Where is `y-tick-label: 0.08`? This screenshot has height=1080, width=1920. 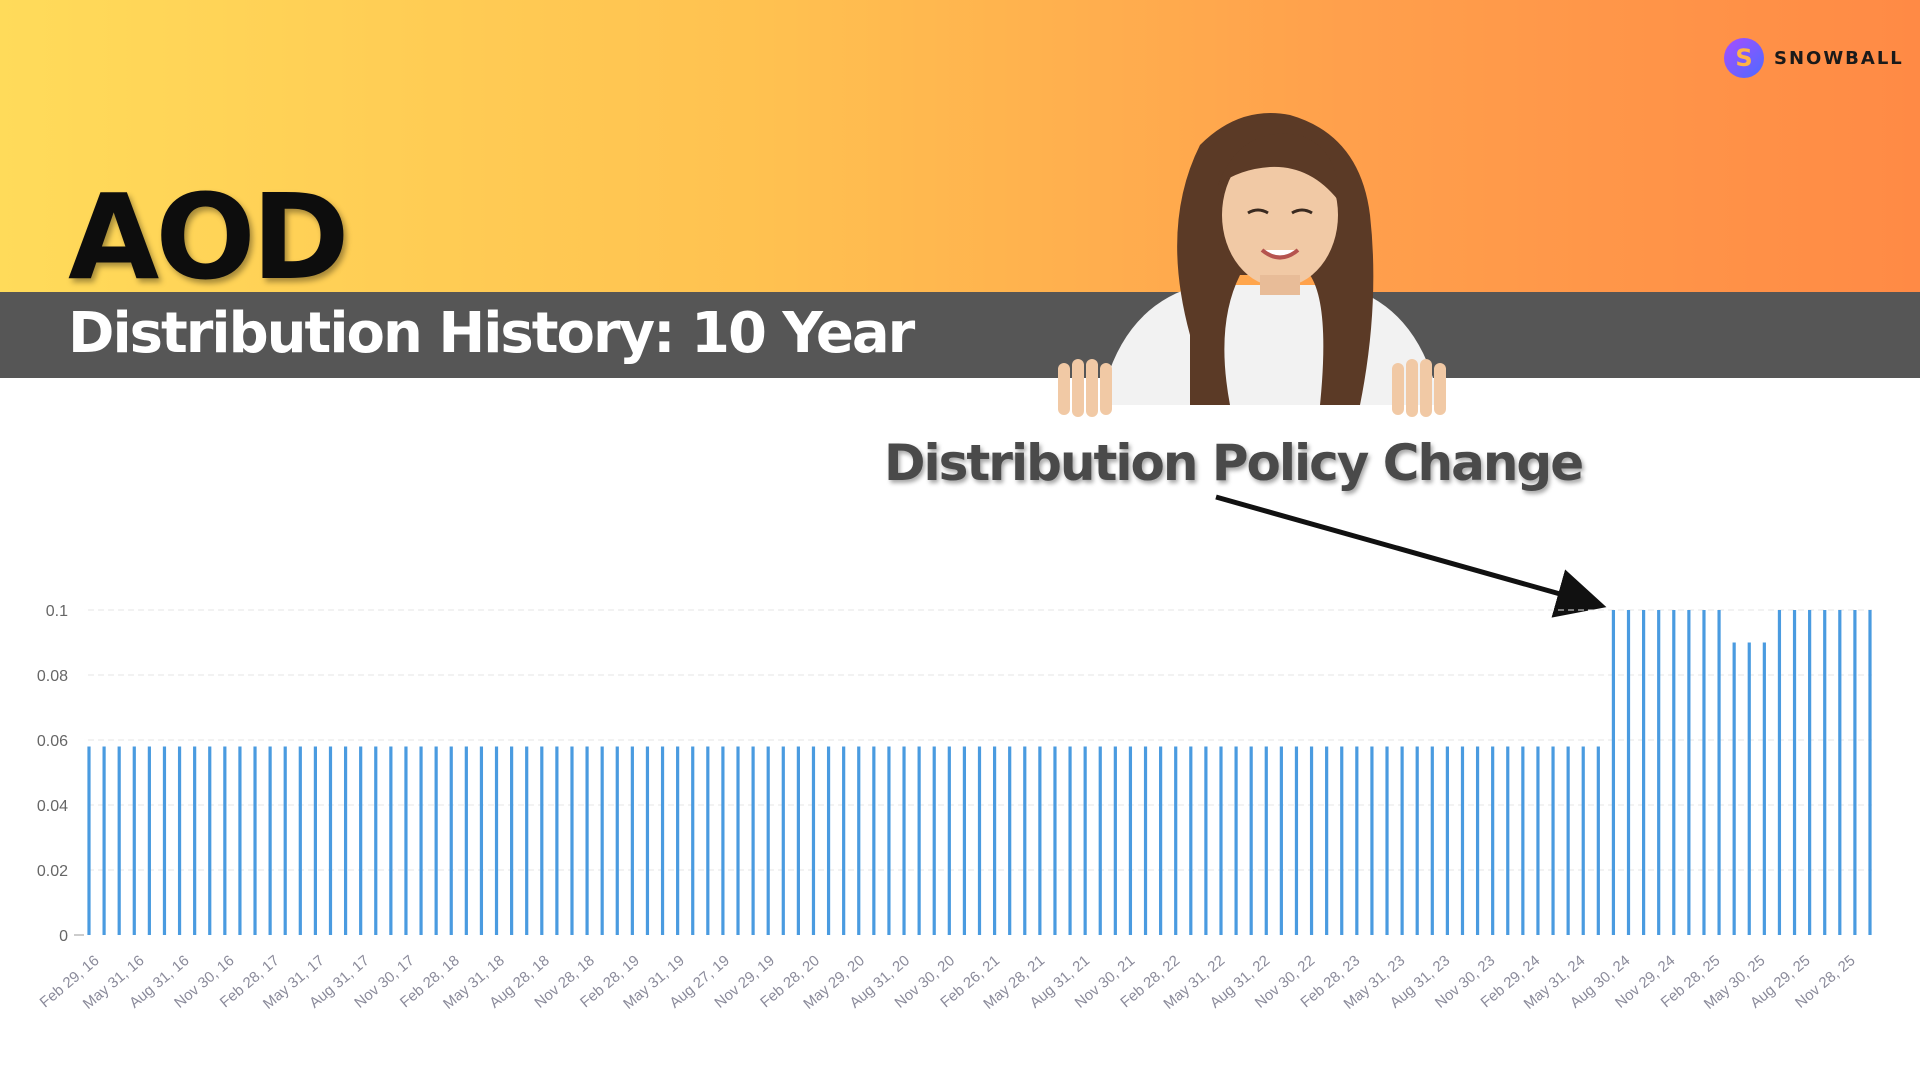 y-tick-label: 0.08 is located at coordinates (52, 676).